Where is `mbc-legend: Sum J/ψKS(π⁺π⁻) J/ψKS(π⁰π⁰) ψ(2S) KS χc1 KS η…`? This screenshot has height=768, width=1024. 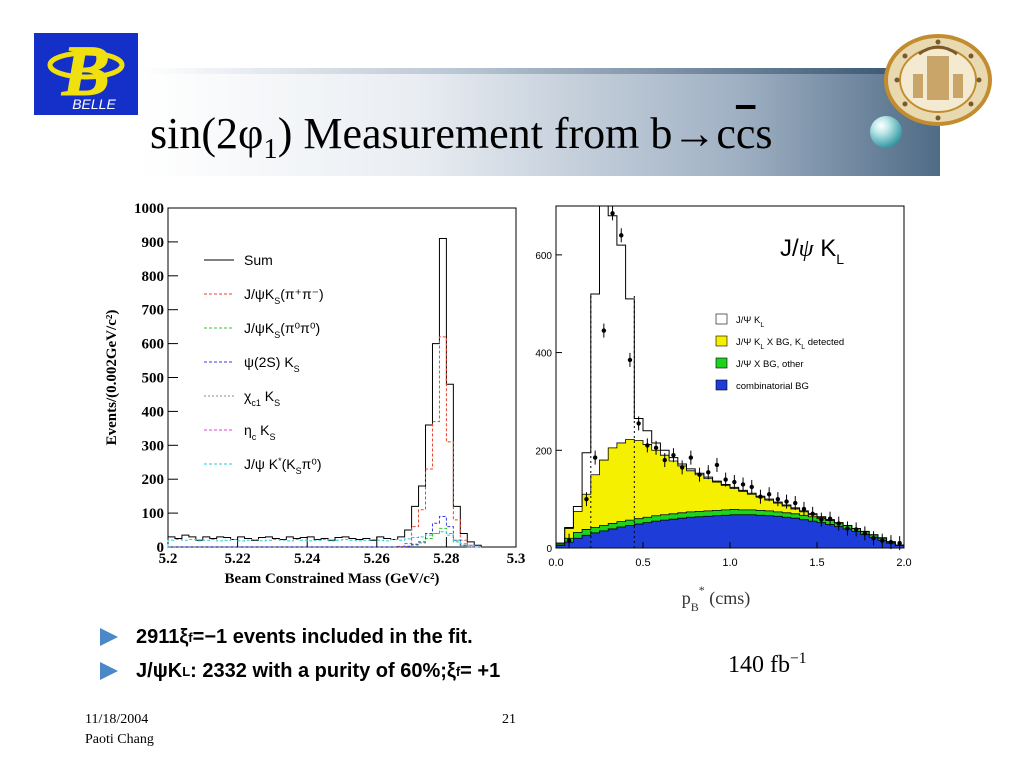 mbc-legend: Sum J/ψKS(π⁺π⁻) J/ψKS(π⁰π⁰) ψ(2S) KS χc1 KS η… is located at coordinates (264, 364).